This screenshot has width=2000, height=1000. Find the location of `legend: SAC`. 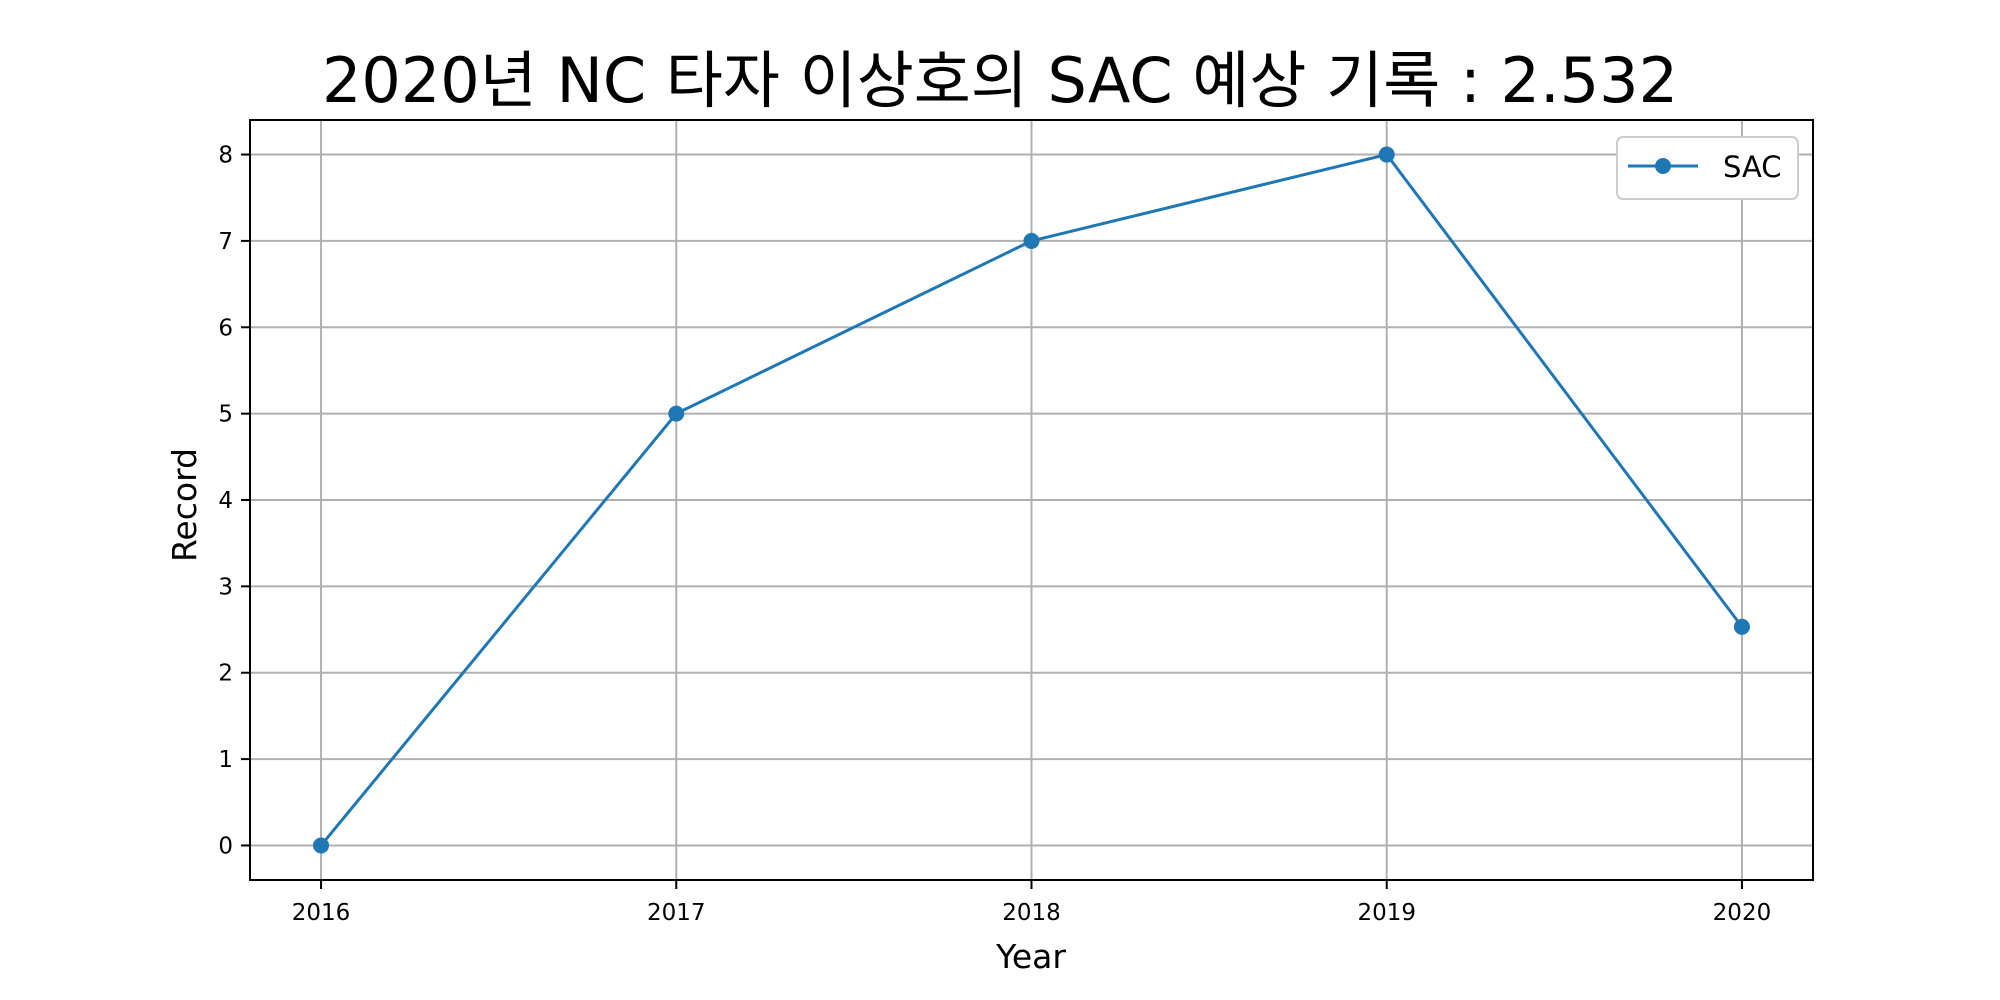

legend: SAC is located at coordinates (1707, 168).